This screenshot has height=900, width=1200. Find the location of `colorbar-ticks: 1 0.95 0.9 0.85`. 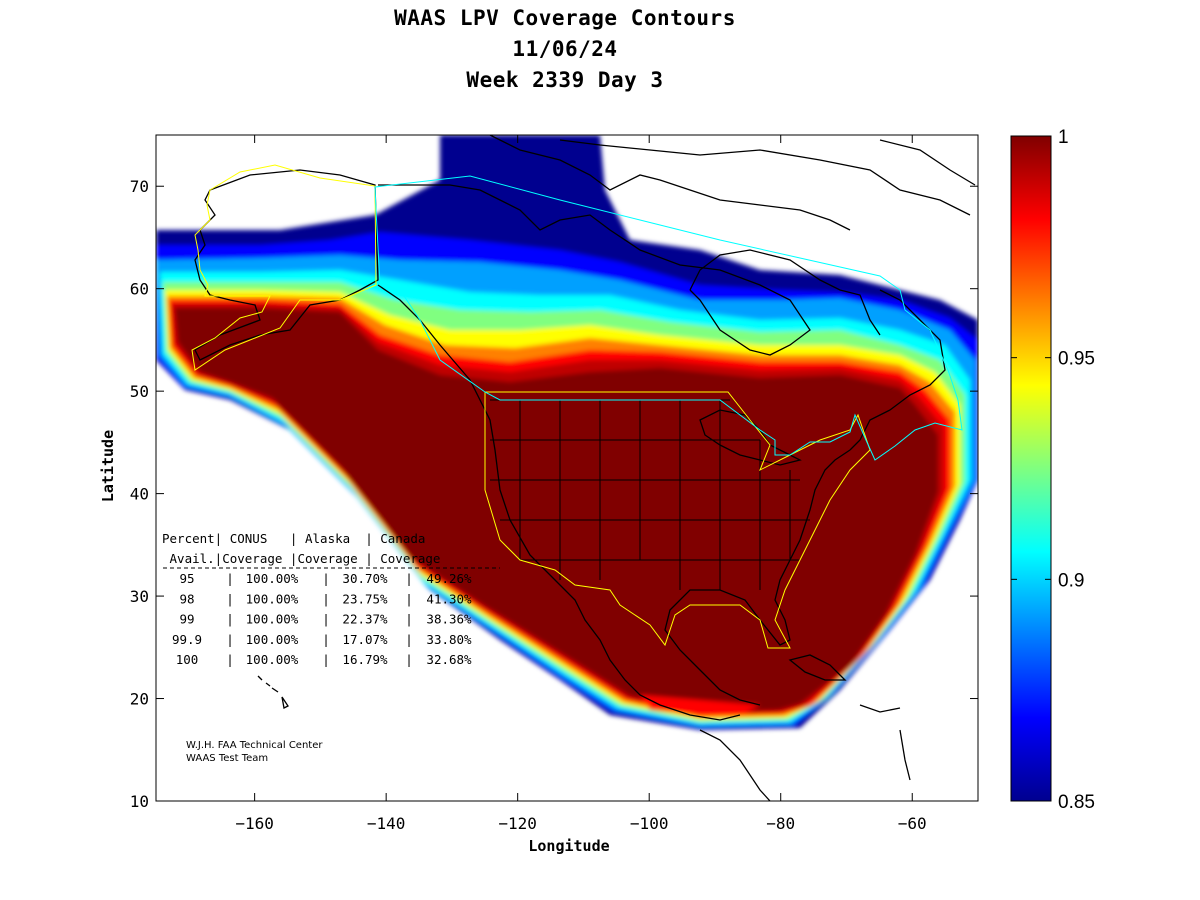

colorbar-ticks: 1 0.95 0.9 0.85 is located at coordinates (1053, 470).